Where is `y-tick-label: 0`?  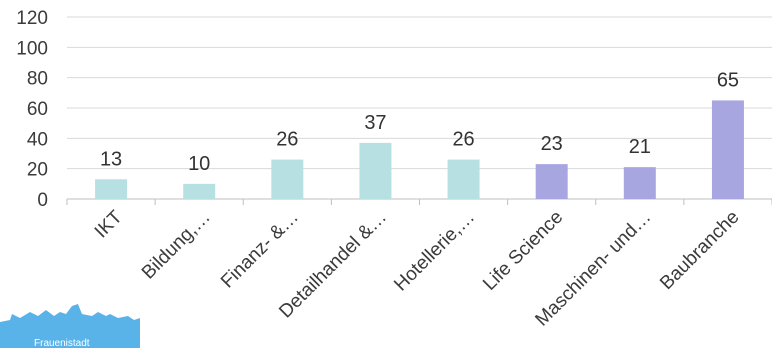
y-tick-label: 0 is located at coordinates (42, 200).